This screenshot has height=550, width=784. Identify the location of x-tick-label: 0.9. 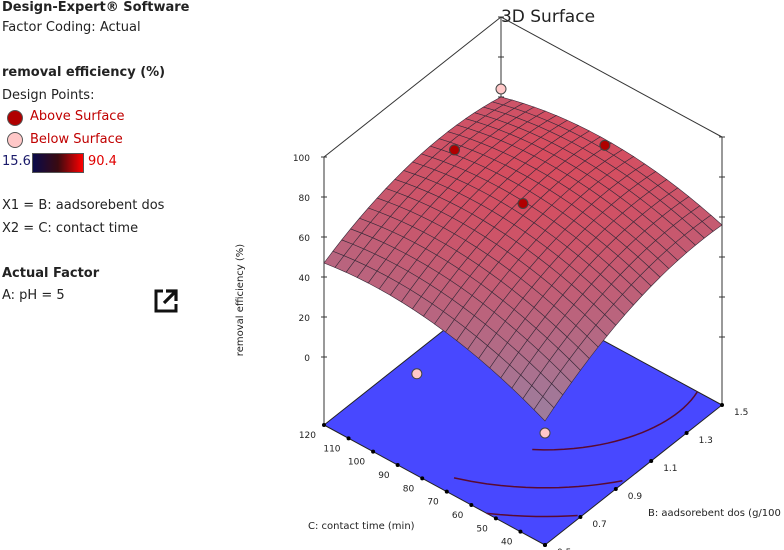
(635, 497).